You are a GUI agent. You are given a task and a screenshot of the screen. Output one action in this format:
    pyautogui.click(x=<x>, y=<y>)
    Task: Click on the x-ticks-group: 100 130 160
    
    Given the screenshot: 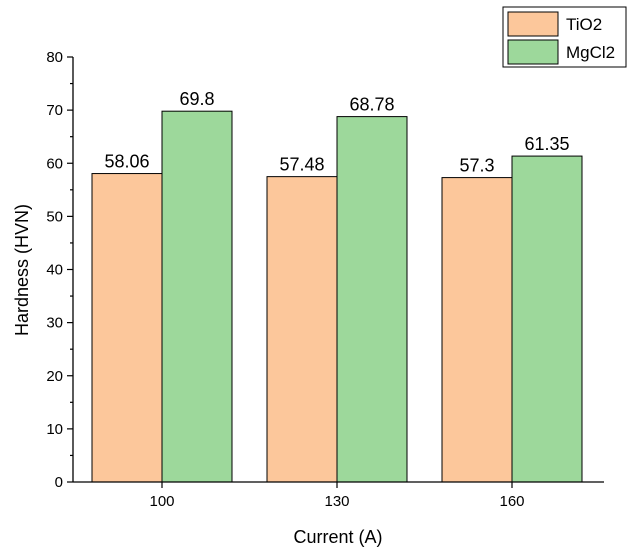 What is the action you would take?
    pyautogui.click(x=337, y=496)
    